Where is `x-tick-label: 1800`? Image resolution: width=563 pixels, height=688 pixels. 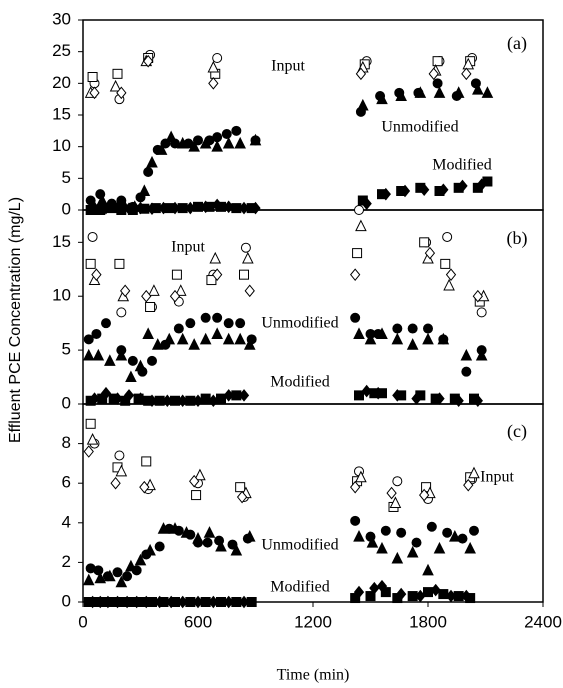 x-tick-label: 1800 is located at coordinates (428, 621).